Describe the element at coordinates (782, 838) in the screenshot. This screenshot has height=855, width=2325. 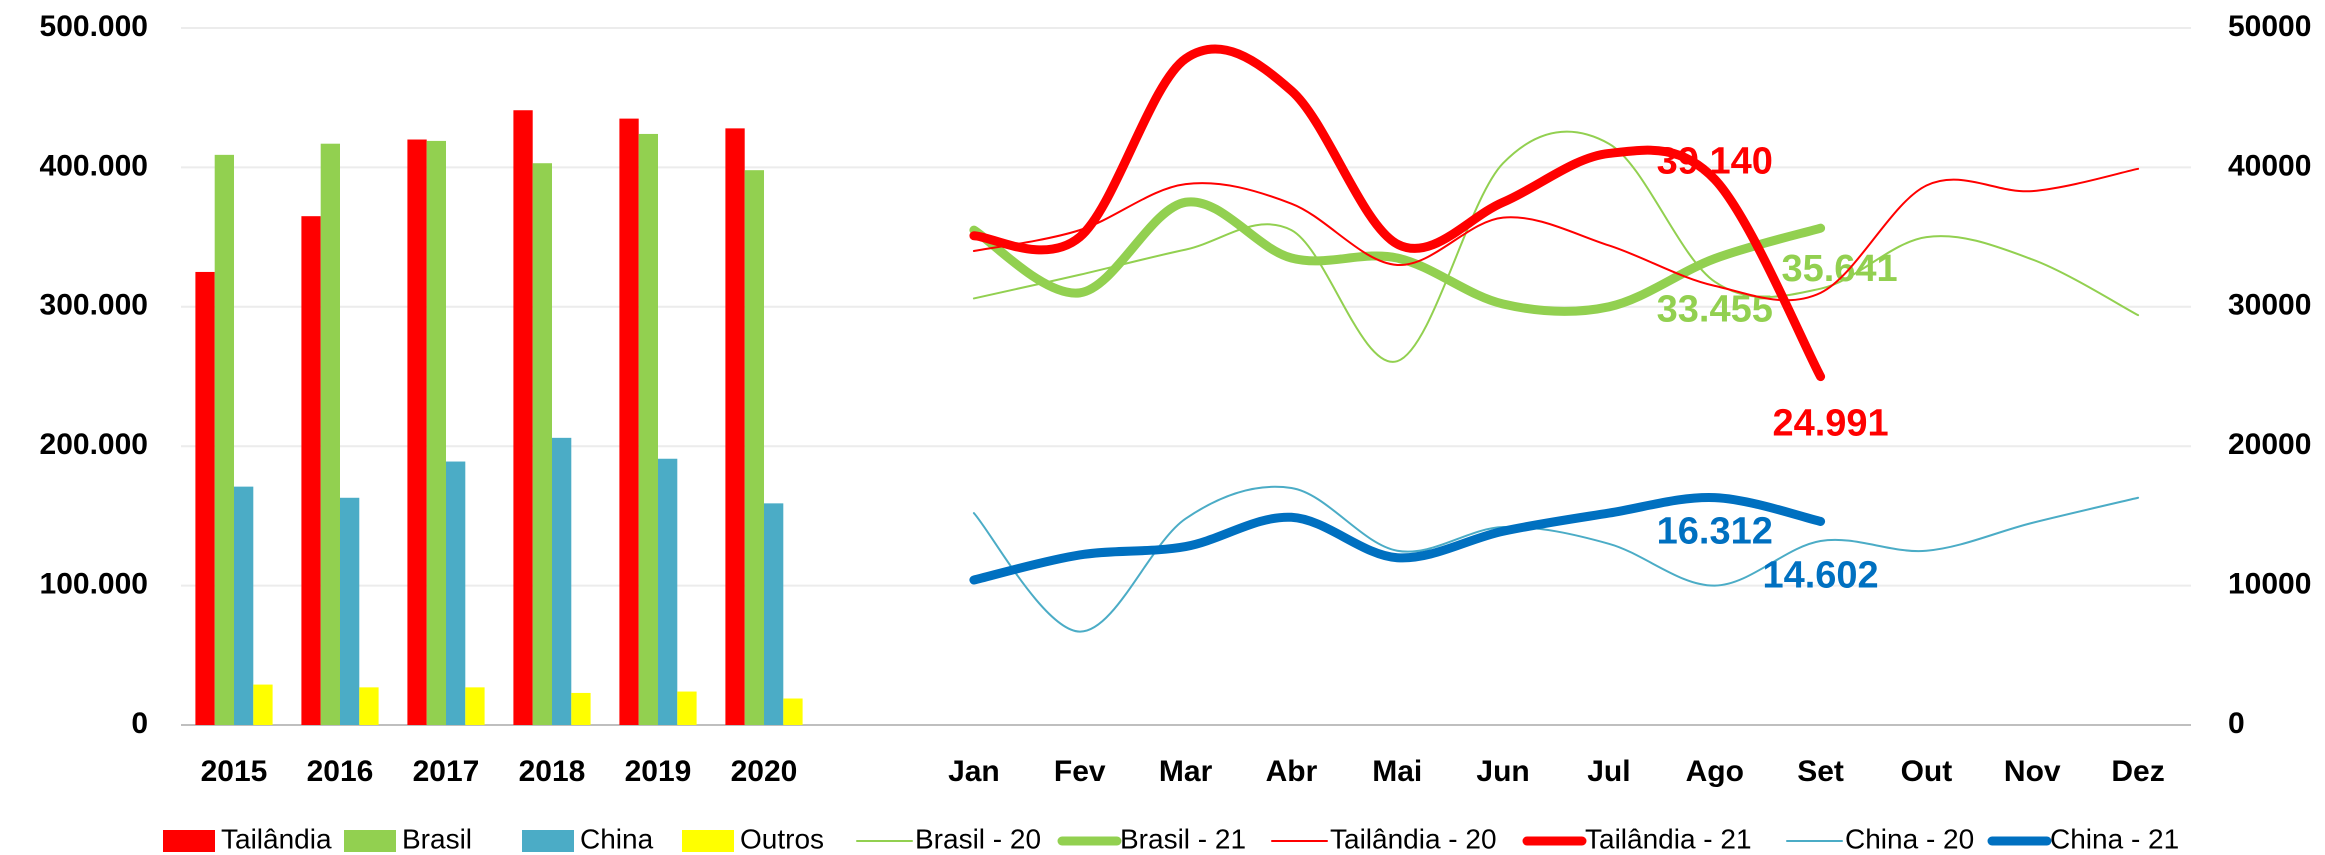
I see `legend-label: Outros` at that location.